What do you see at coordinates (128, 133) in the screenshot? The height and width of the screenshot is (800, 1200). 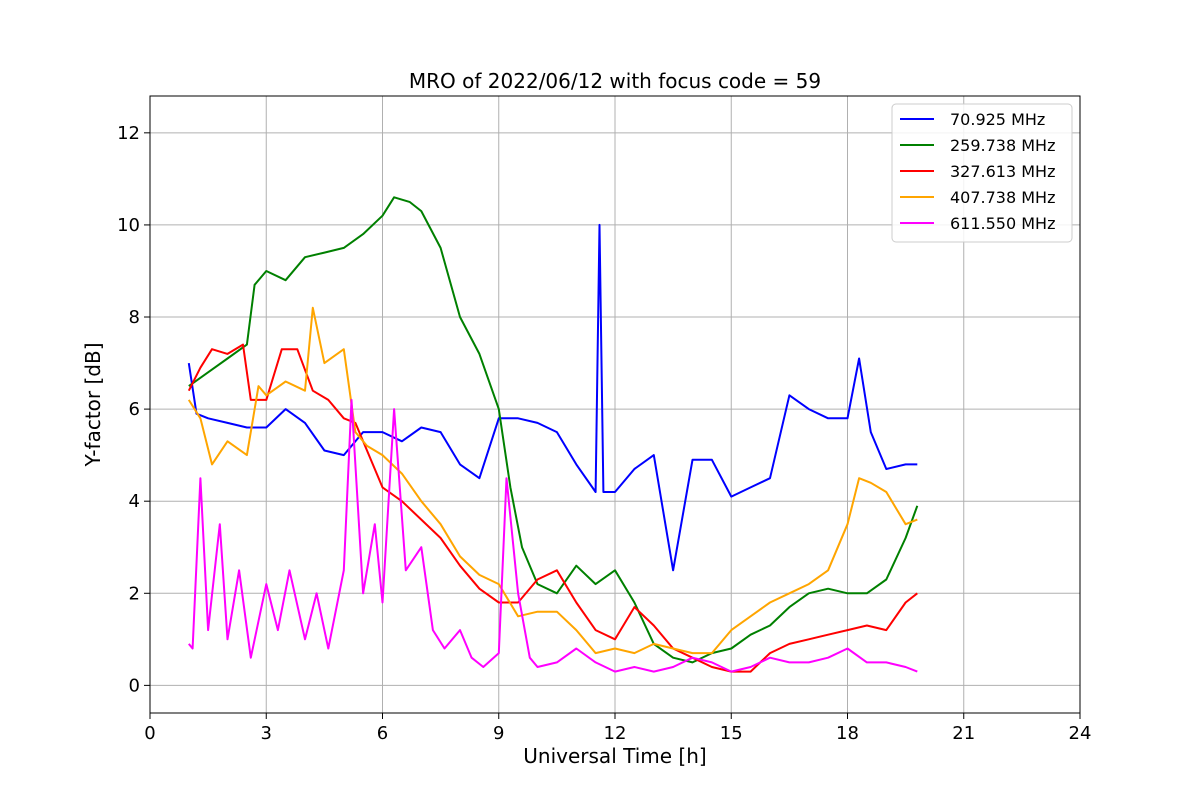 I see `y-tick-label: 12` at bounding box center [128, 133].